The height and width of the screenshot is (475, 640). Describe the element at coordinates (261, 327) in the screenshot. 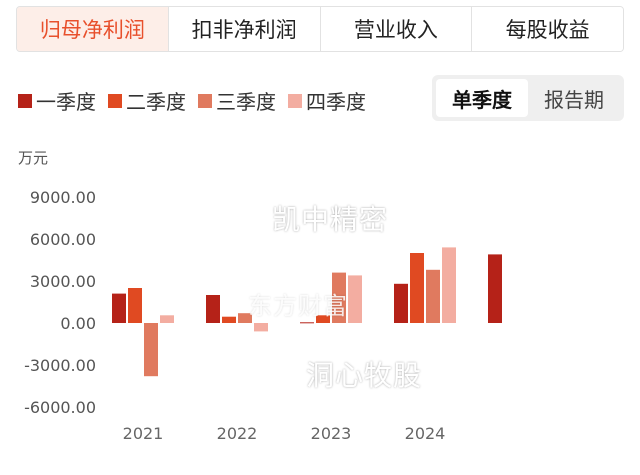

I see `bar-q4-2022` at that location.